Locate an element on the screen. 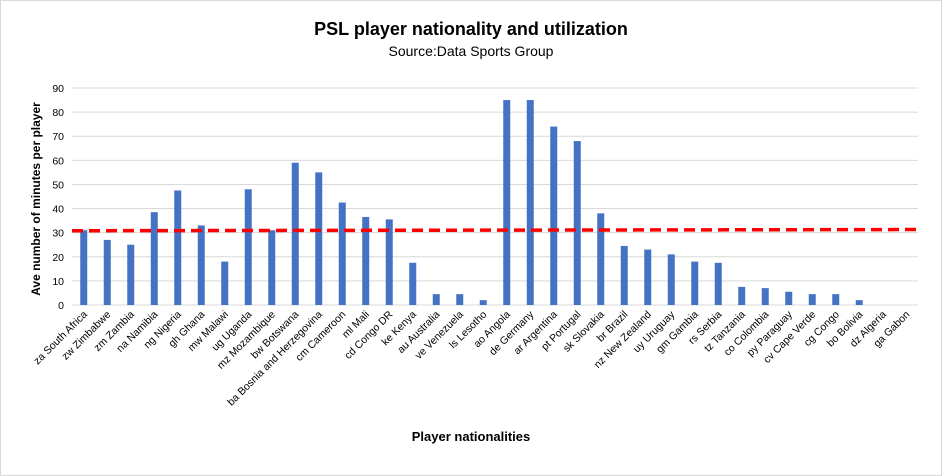 The width and height of the screenshot is (942, 476). chart-subtitle: Source:Data Sports Group is located at coordinates (471, 51).